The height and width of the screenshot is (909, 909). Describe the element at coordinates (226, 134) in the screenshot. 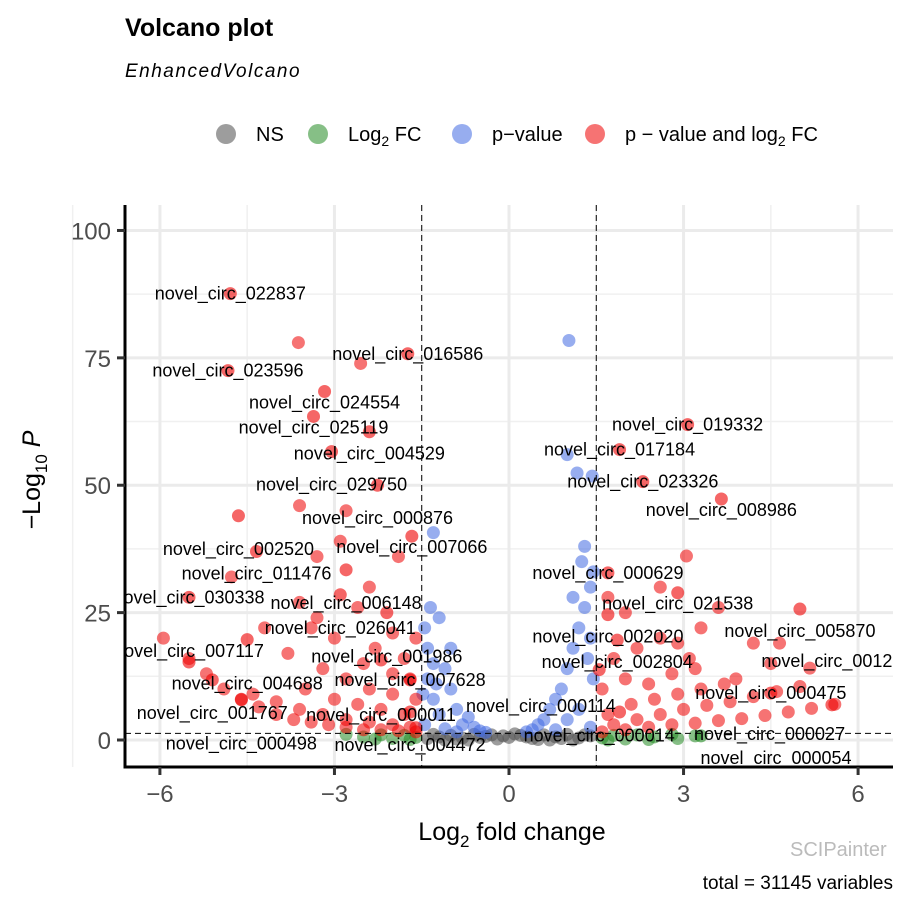

I see `legend-marker-ns` at that location.